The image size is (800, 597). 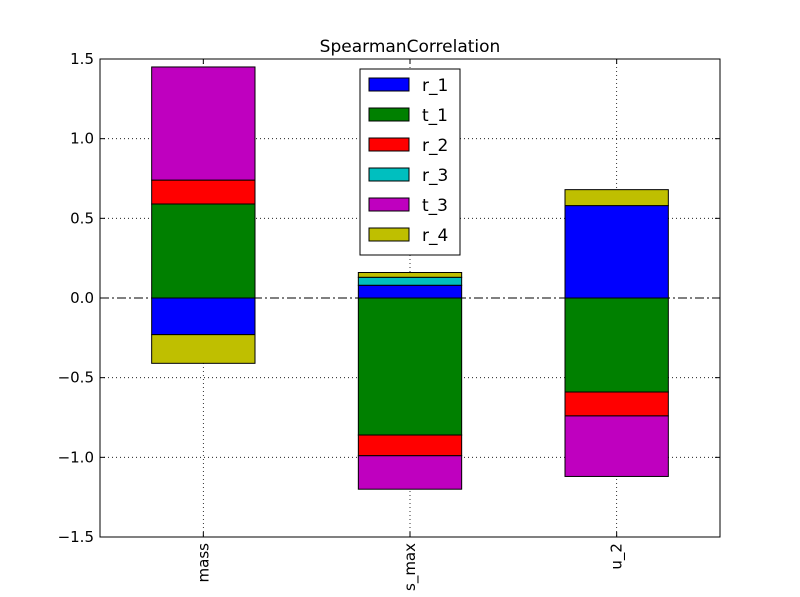 I want to click on bar-segment-r_3-s_max, so click(x=410, y=281).